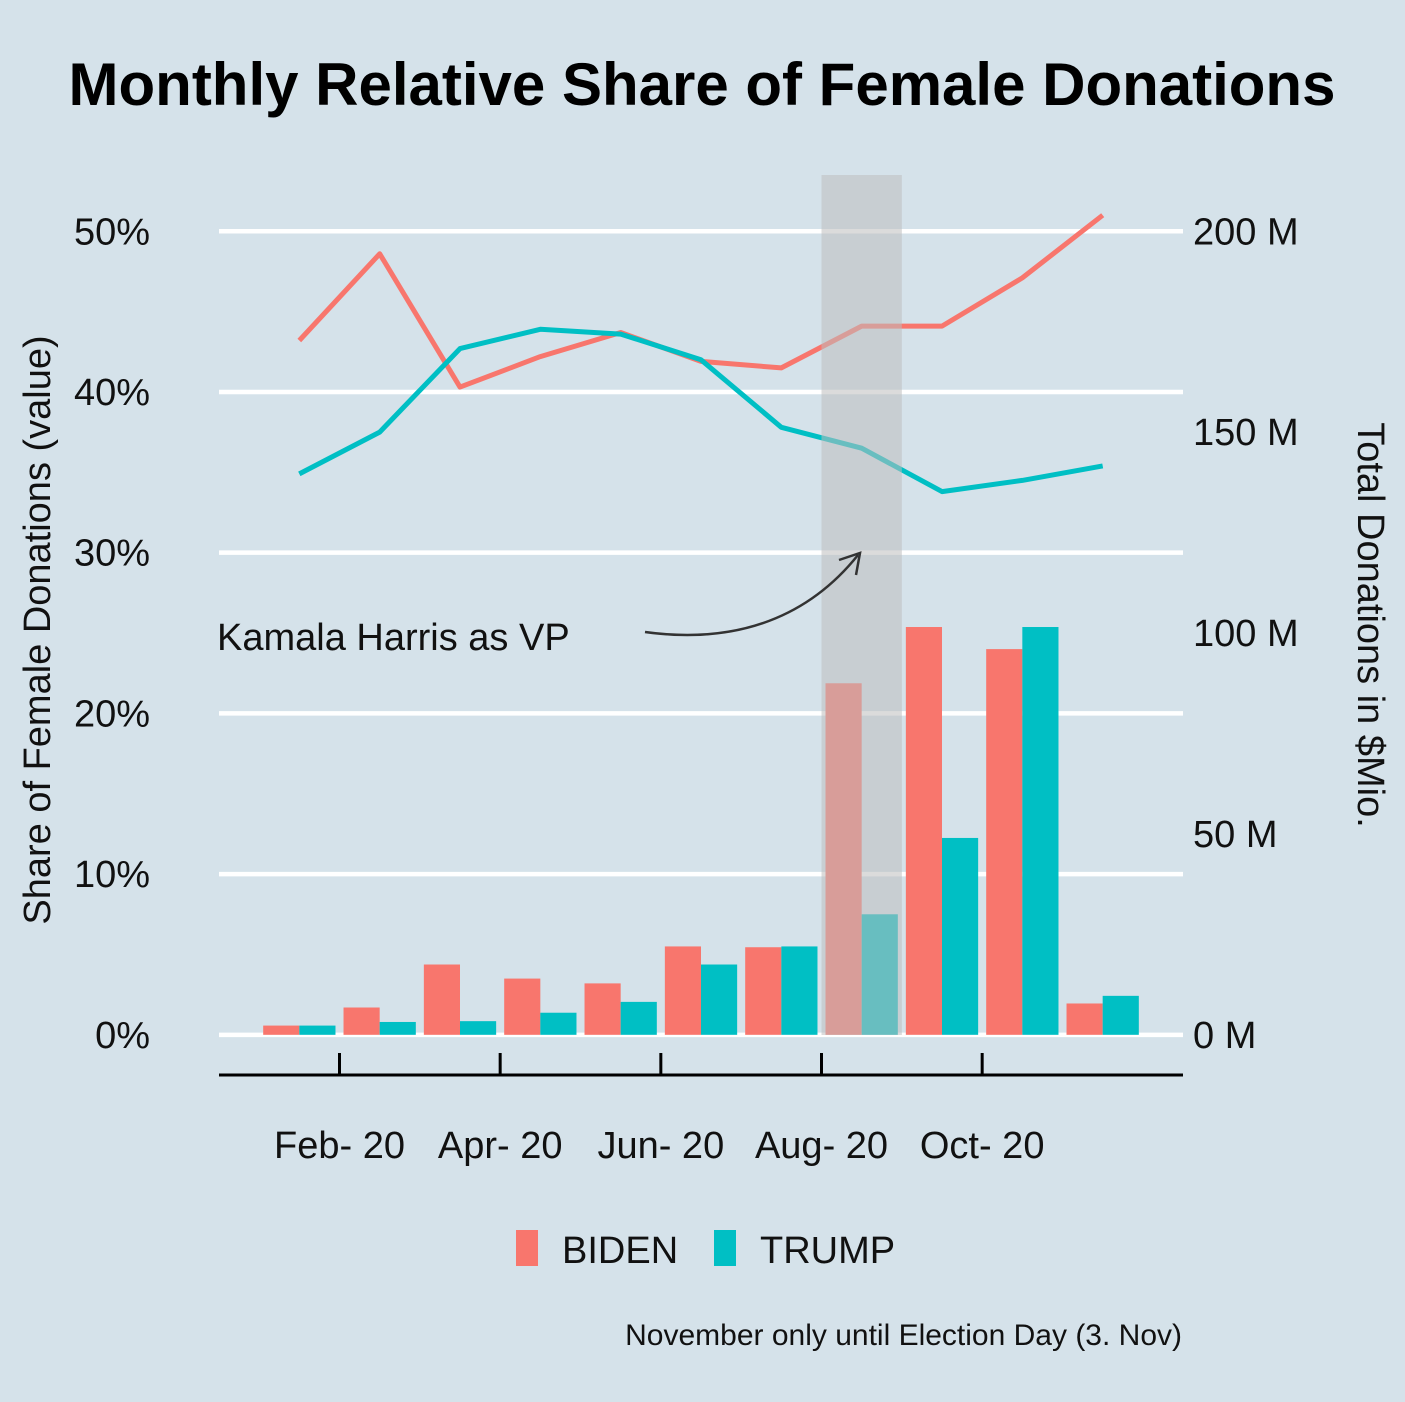 This screenshot has width=1405, height=1402. I want to click on y-right-tick-label: 0 M, so click(1224, 1036).